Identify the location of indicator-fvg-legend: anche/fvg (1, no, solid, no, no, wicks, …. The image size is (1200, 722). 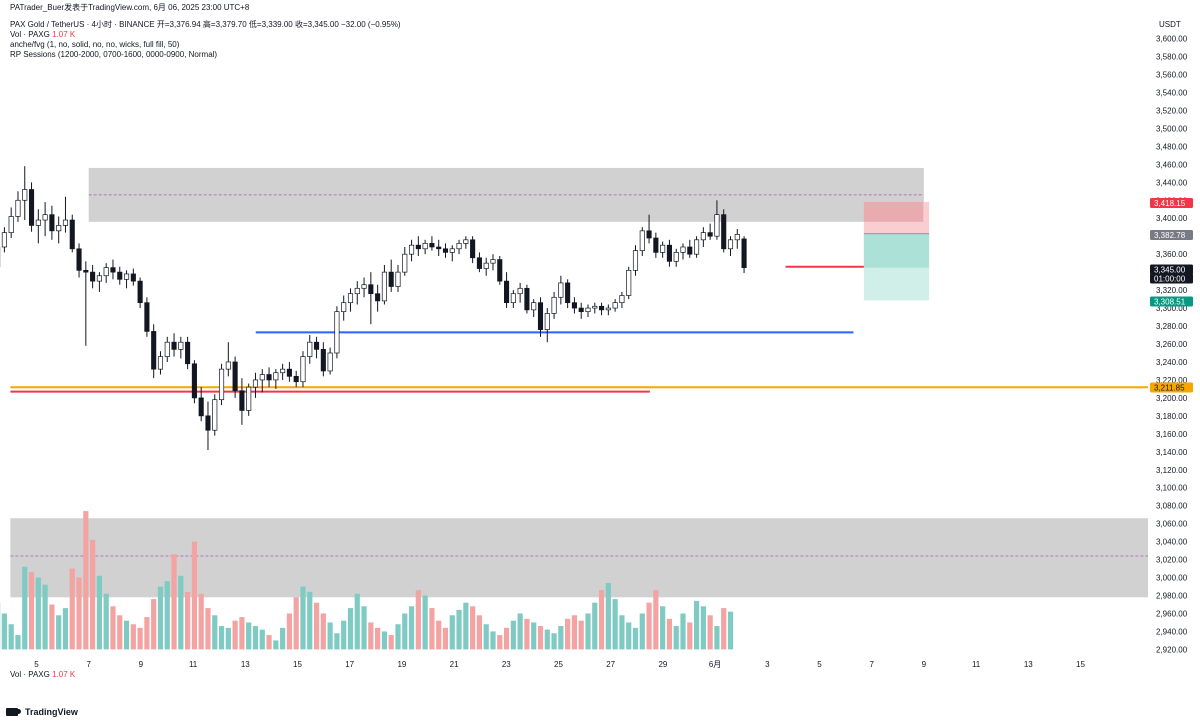
(95, 44).